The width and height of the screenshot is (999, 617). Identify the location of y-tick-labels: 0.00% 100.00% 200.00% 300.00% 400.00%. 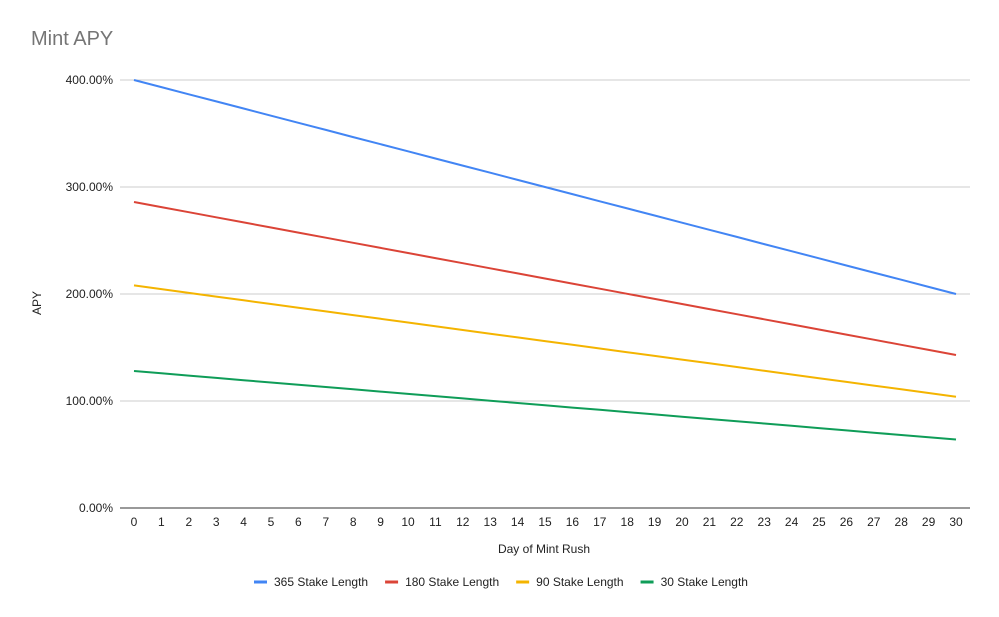
(90, 294).